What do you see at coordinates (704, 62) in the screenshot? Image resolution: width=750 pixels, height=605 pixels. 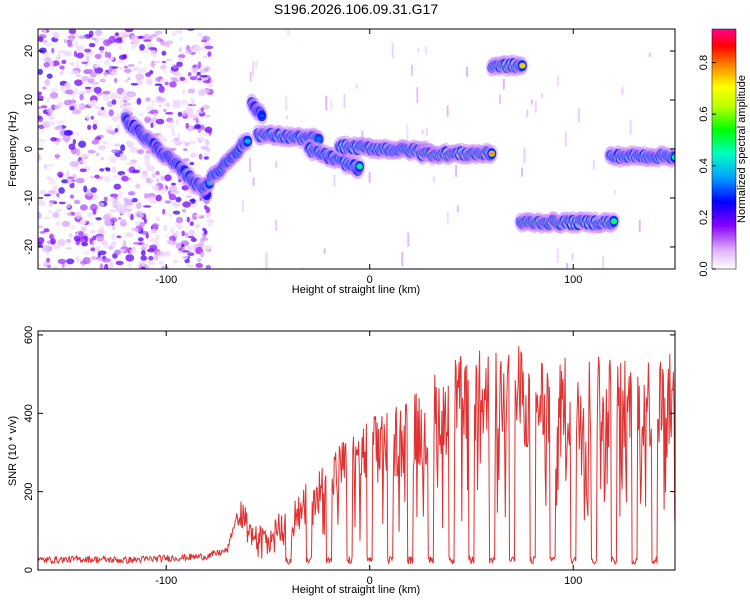 I see `colorbar-tick-label: 0.8` at bounding box center [704, 62].